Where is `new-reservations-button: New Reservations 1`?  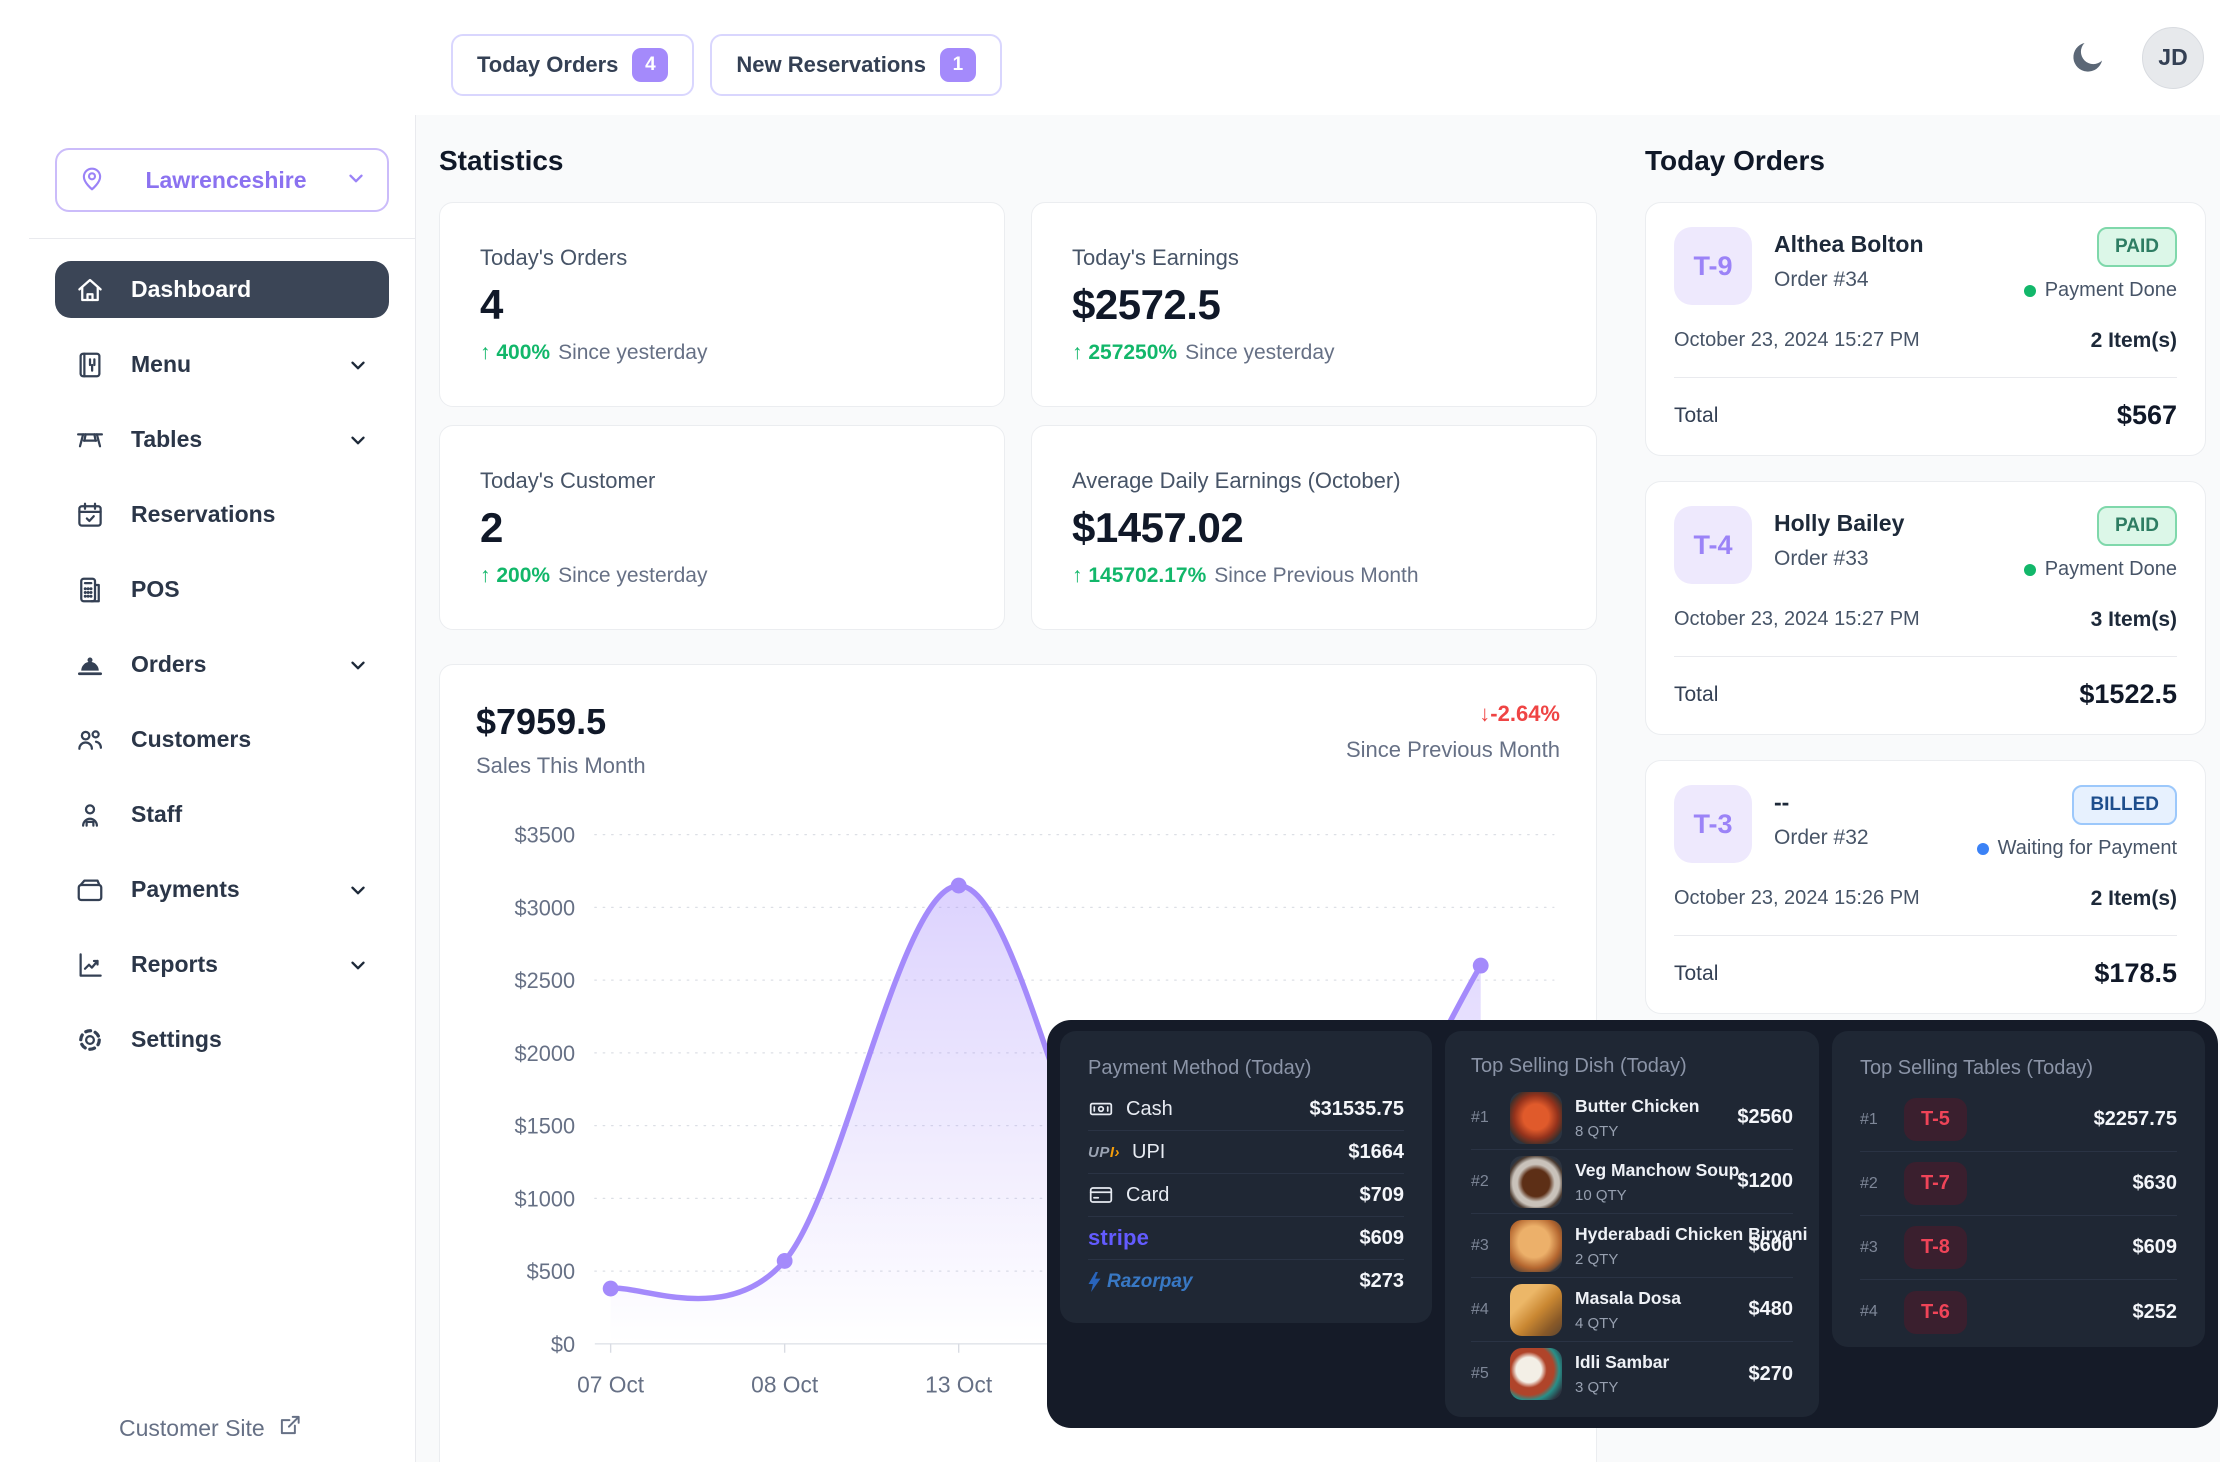
new-reservations-button: New Reservations 1 is located at coordinates (856, 65).